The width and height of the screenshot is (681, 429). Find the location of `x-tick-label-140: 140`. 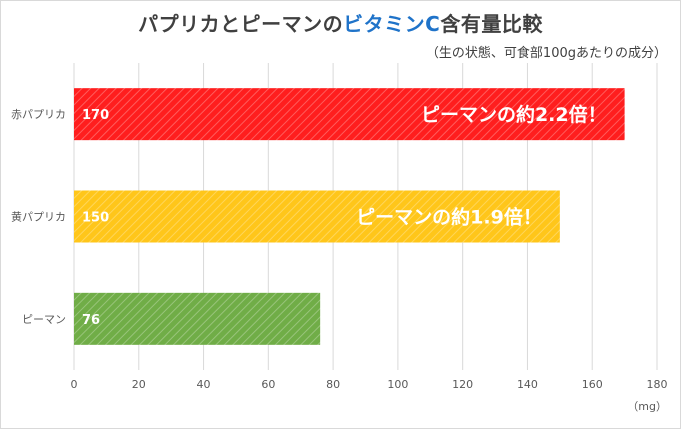

x-tick-label-140: 140 is located at coordinates (527, 384).